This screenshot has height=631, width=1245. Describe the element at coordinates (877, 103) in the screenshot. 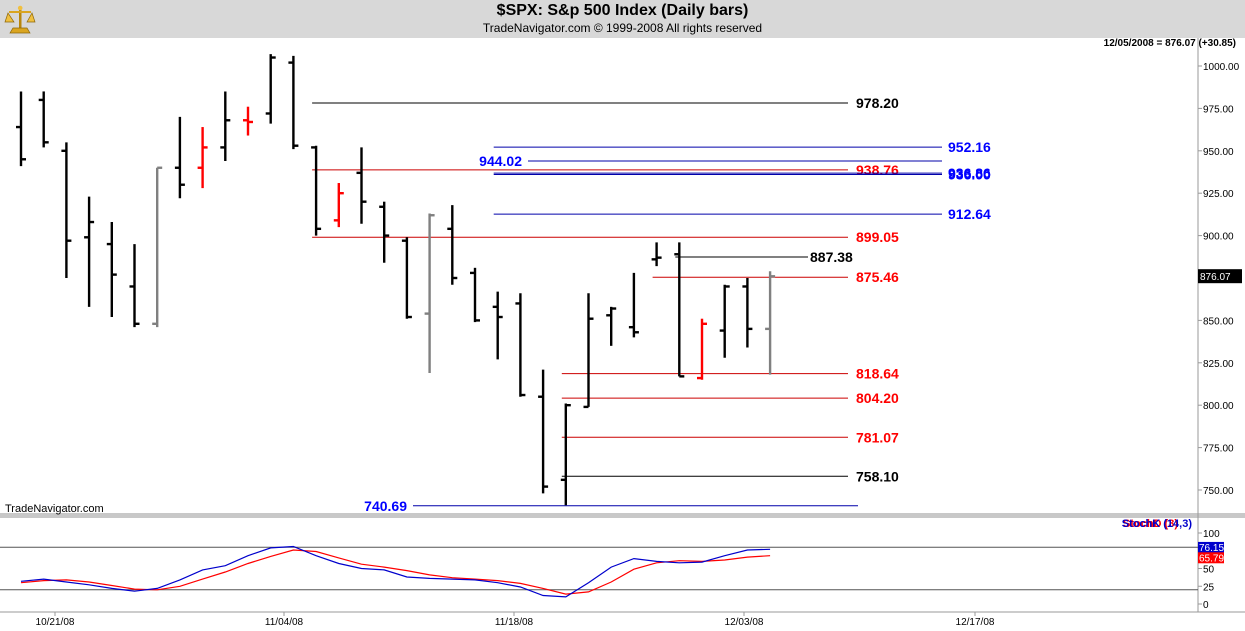

I see `level-label: 978.20` at that location.